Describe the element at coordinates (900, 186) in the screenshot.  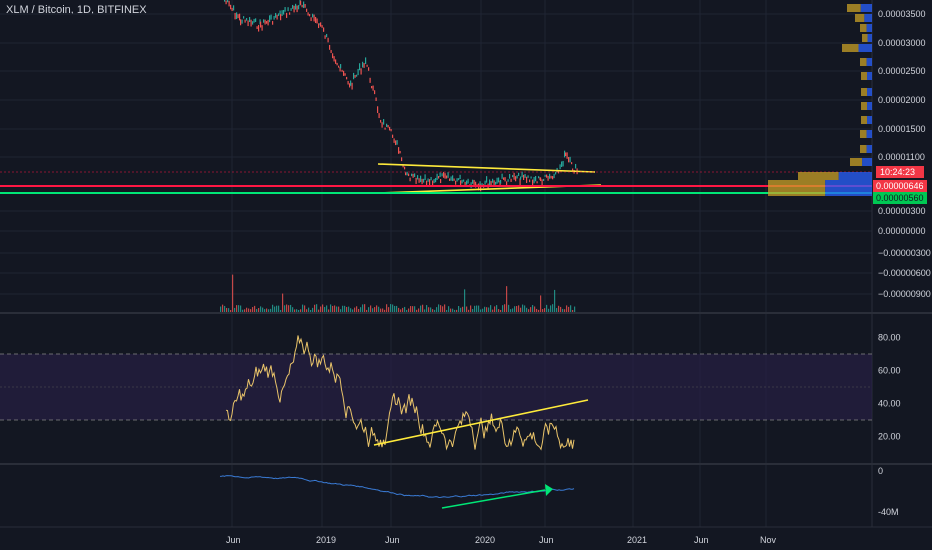
I see `red-price-badge-text: 0.00000646` at that location.